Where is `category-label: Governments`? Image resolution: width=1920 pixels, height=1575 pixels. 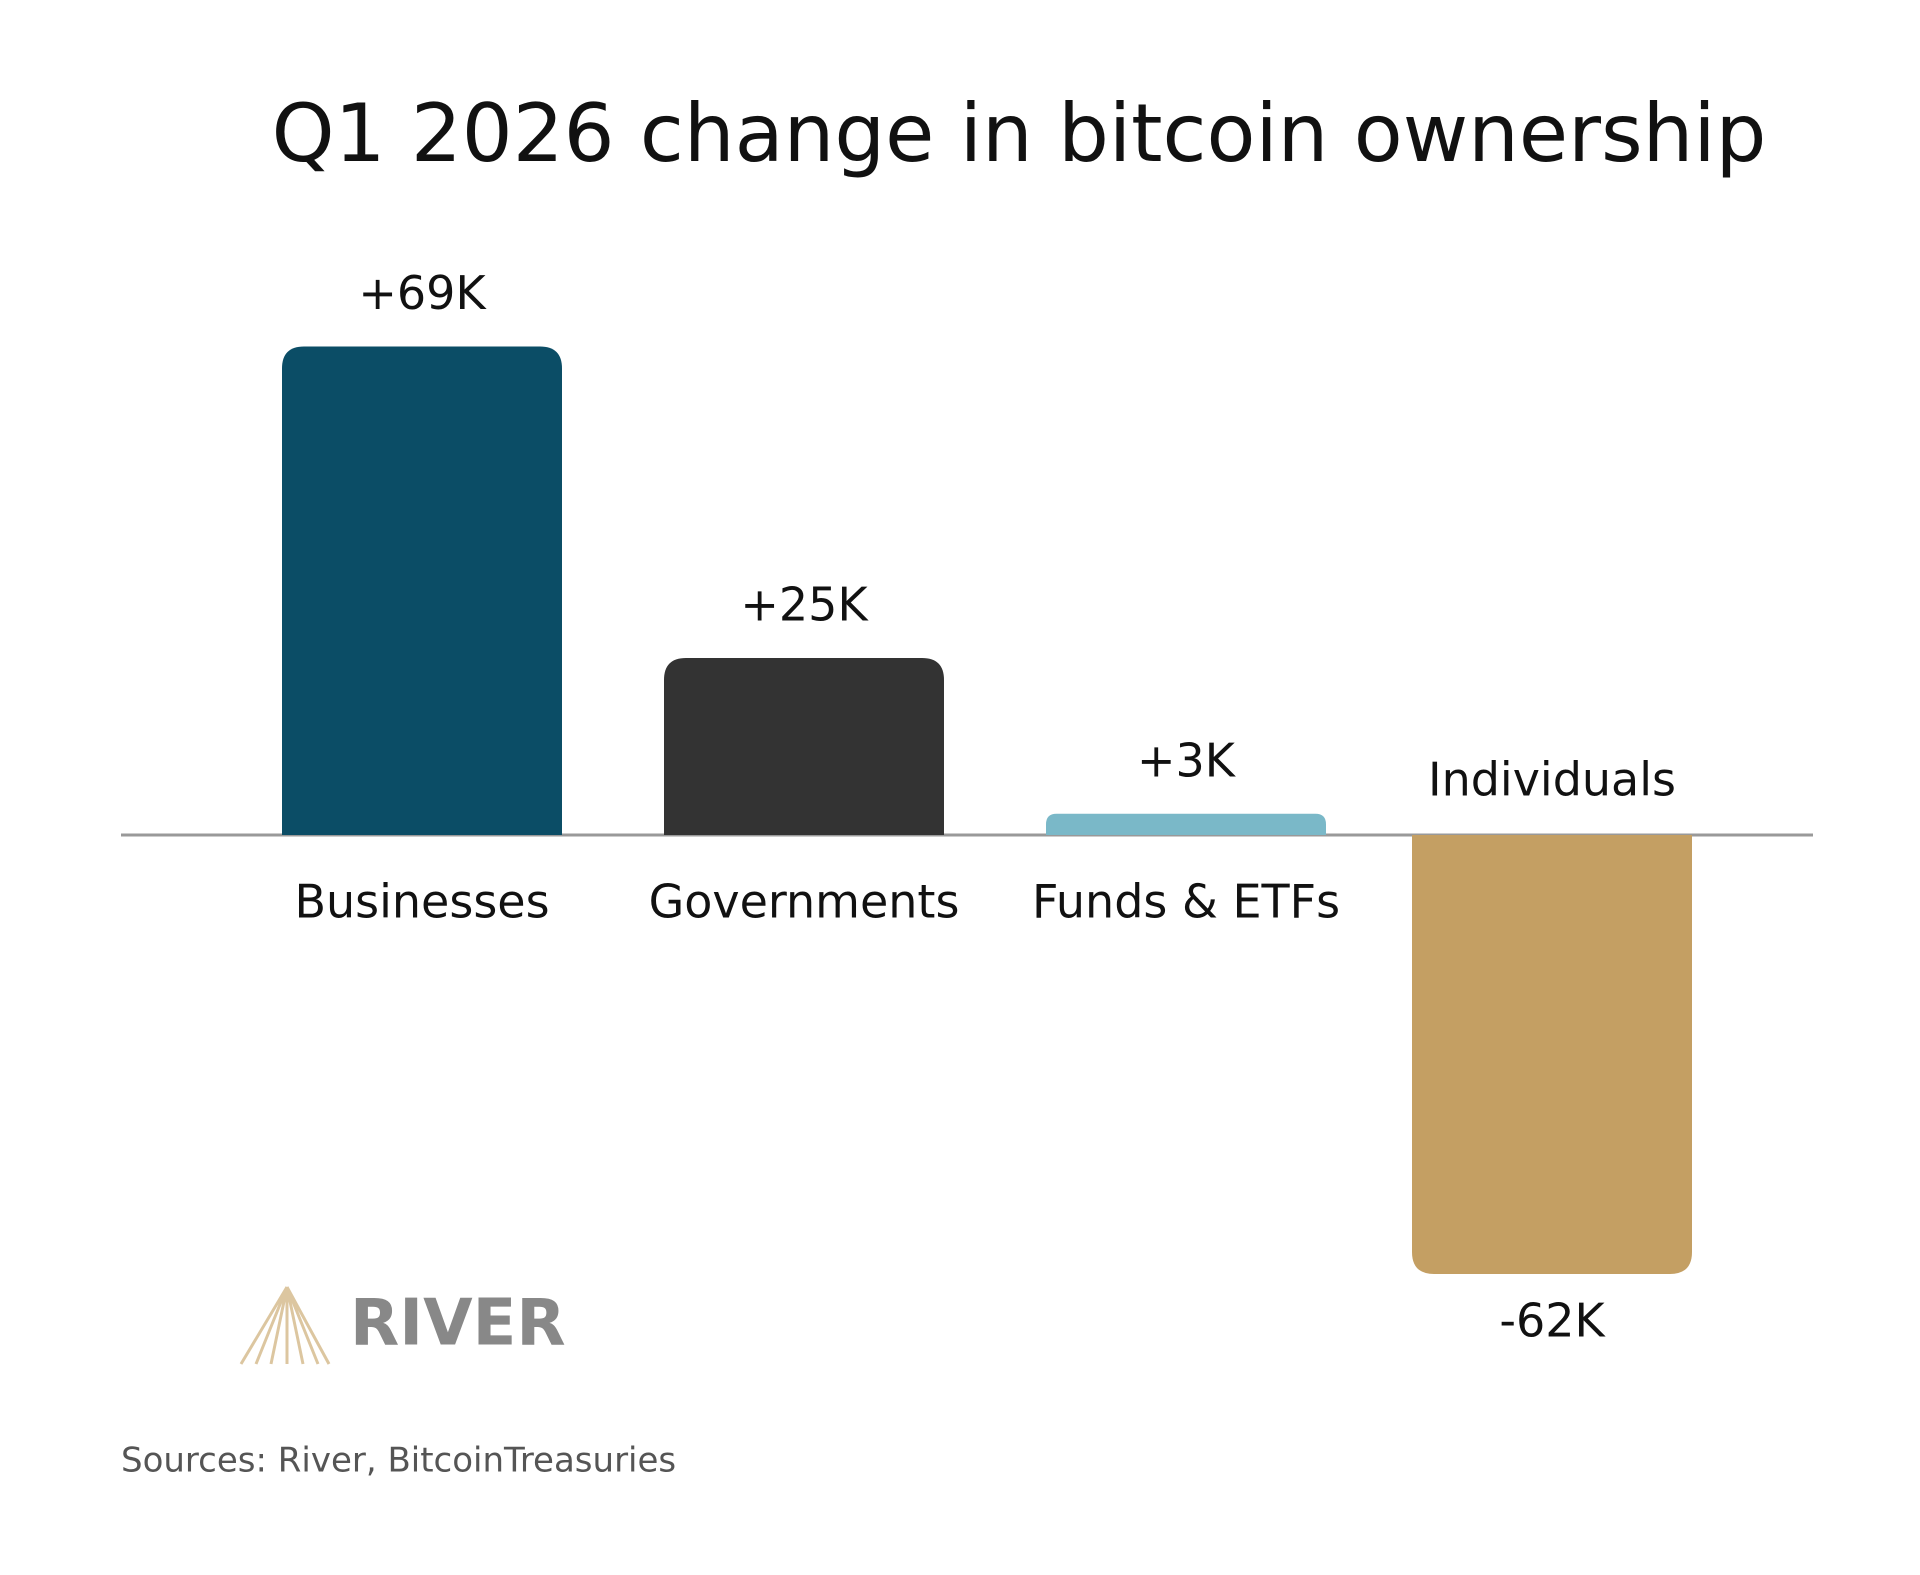 category-label: Governments is located at coordinates (804, 902).